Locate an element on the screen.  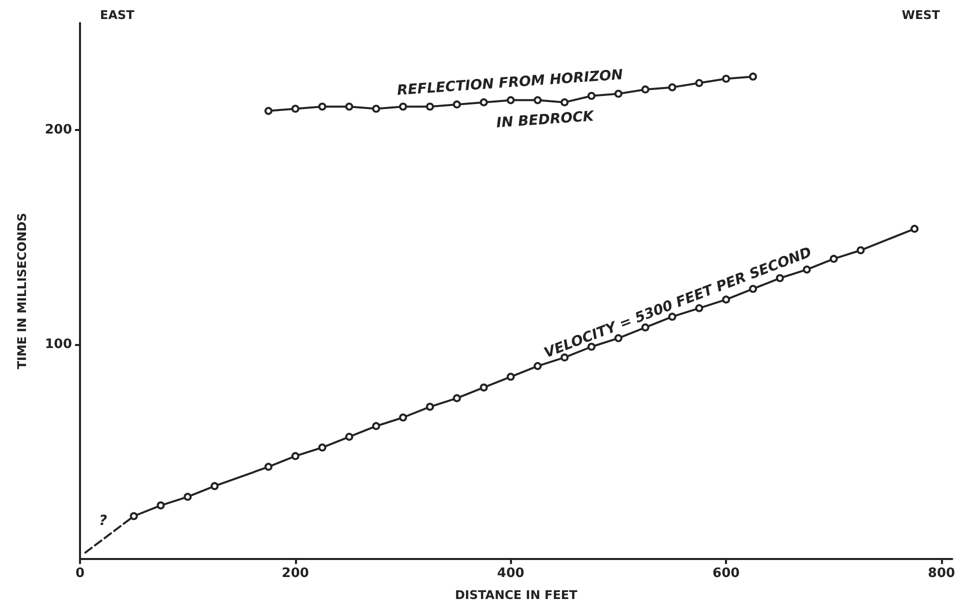
x-tick-label: 400 is located at coordinates (510, 573).